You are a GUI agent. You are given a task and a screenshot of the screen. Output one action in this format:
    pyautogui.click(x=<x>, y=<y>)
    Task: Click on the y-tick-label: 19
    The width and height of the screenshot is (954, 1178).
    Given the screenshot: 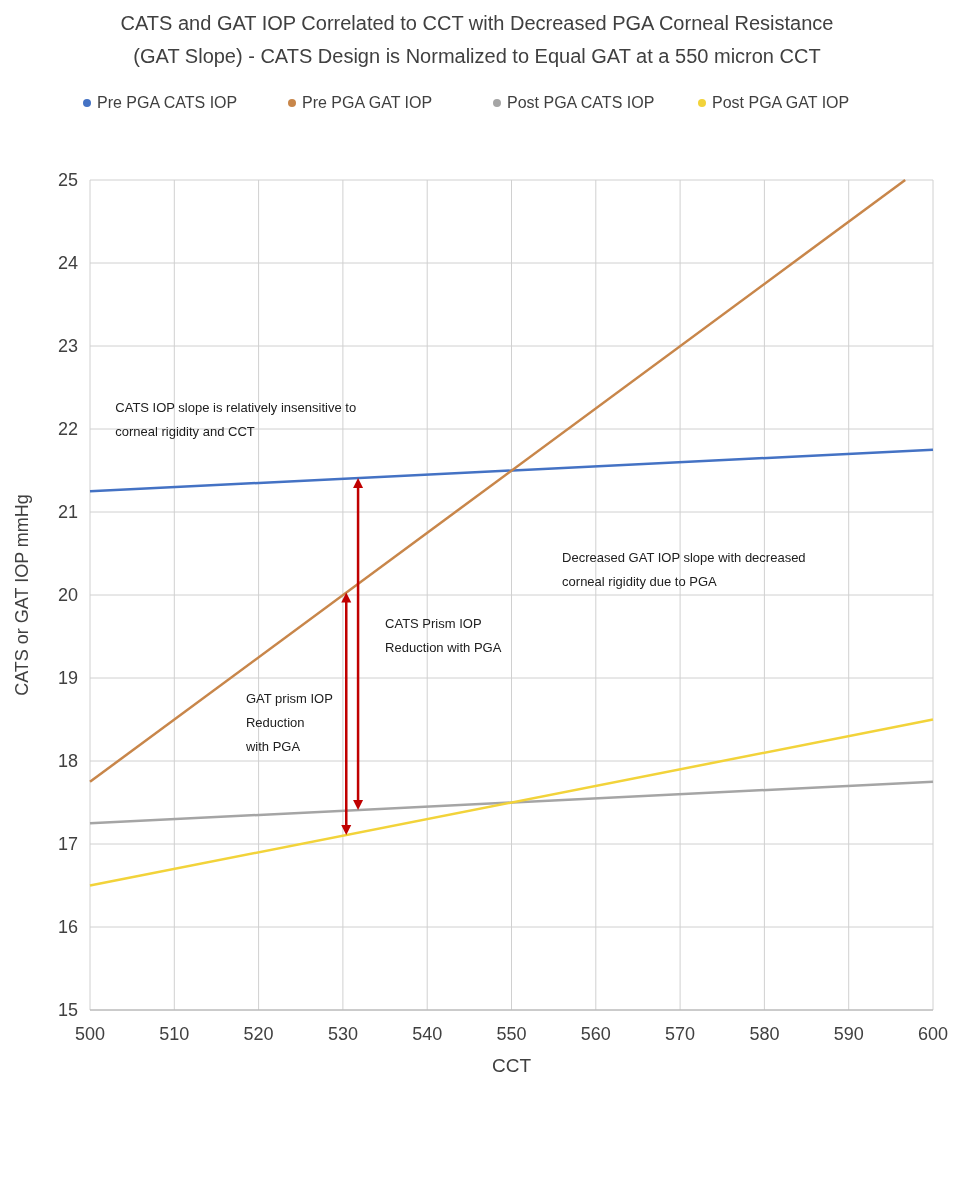 What is the action you would take?
    pyautogui.click(x=67, y=678)
    